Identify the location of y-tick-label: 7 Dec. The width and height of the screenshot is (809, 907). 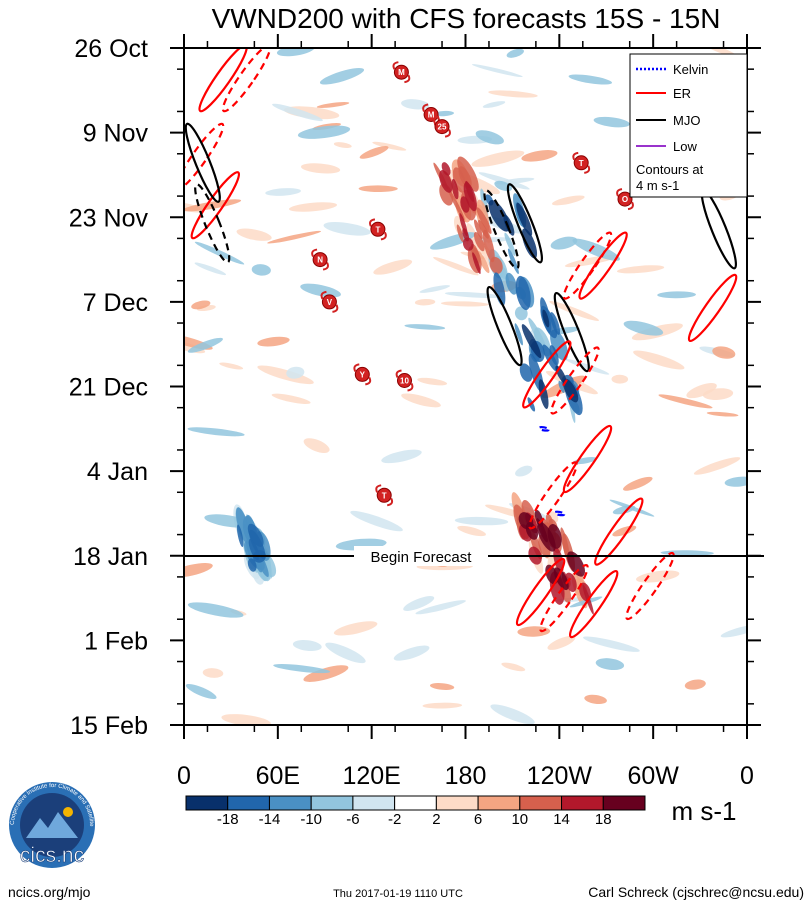
(115, 303).